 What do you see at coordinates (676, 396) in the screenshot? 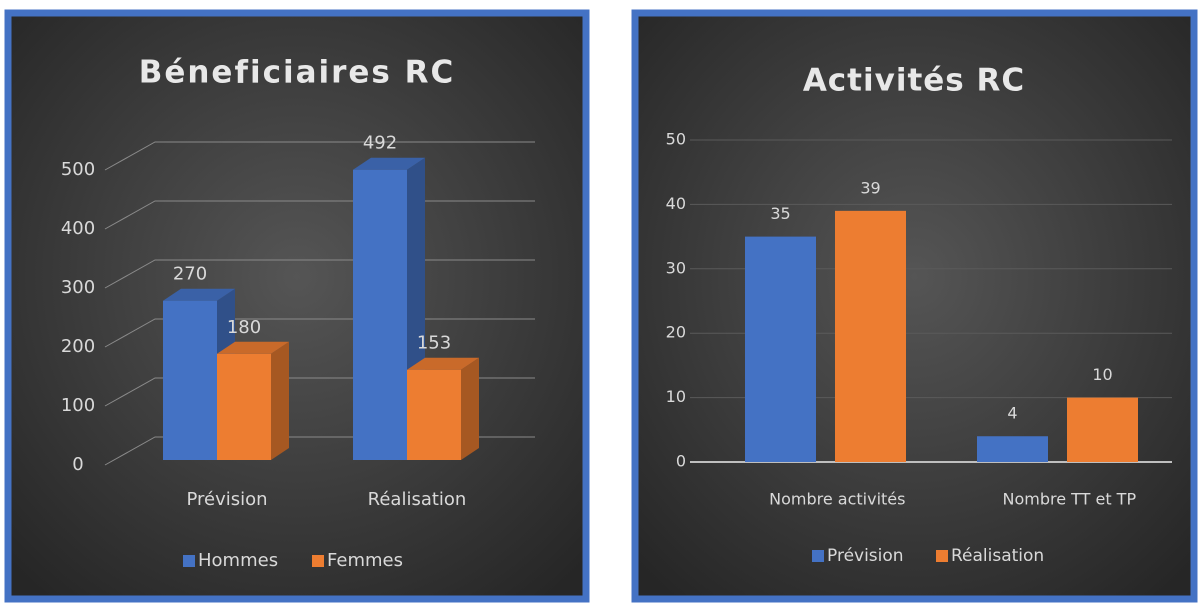
I see `y-tick-label: 10` at bounding box center [676, 396].